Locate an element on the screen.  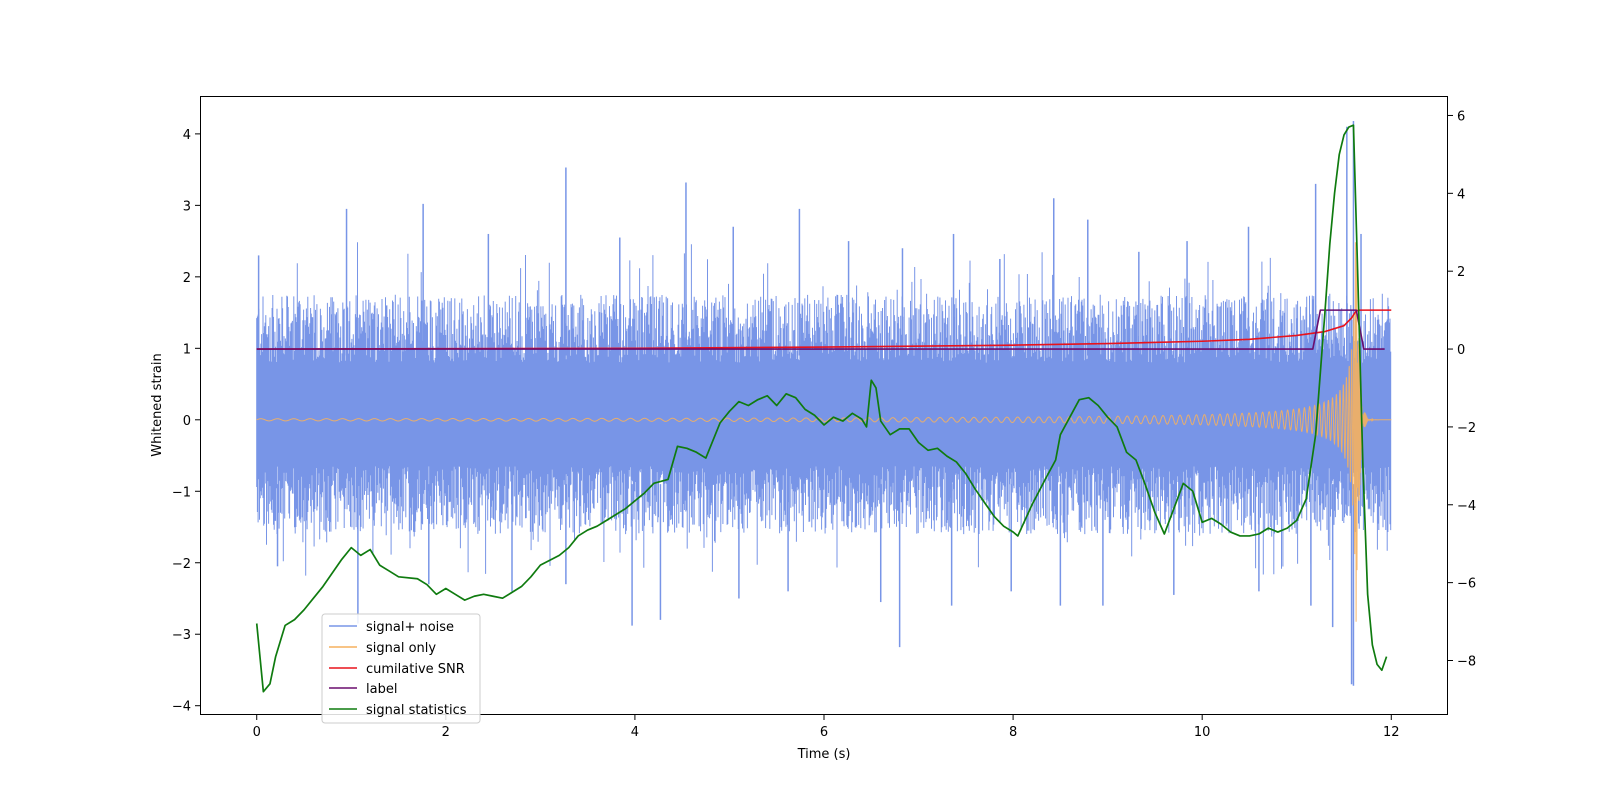
x-axis: 0 2 4 6 8 10 12 is located at coordinates (826, 727).